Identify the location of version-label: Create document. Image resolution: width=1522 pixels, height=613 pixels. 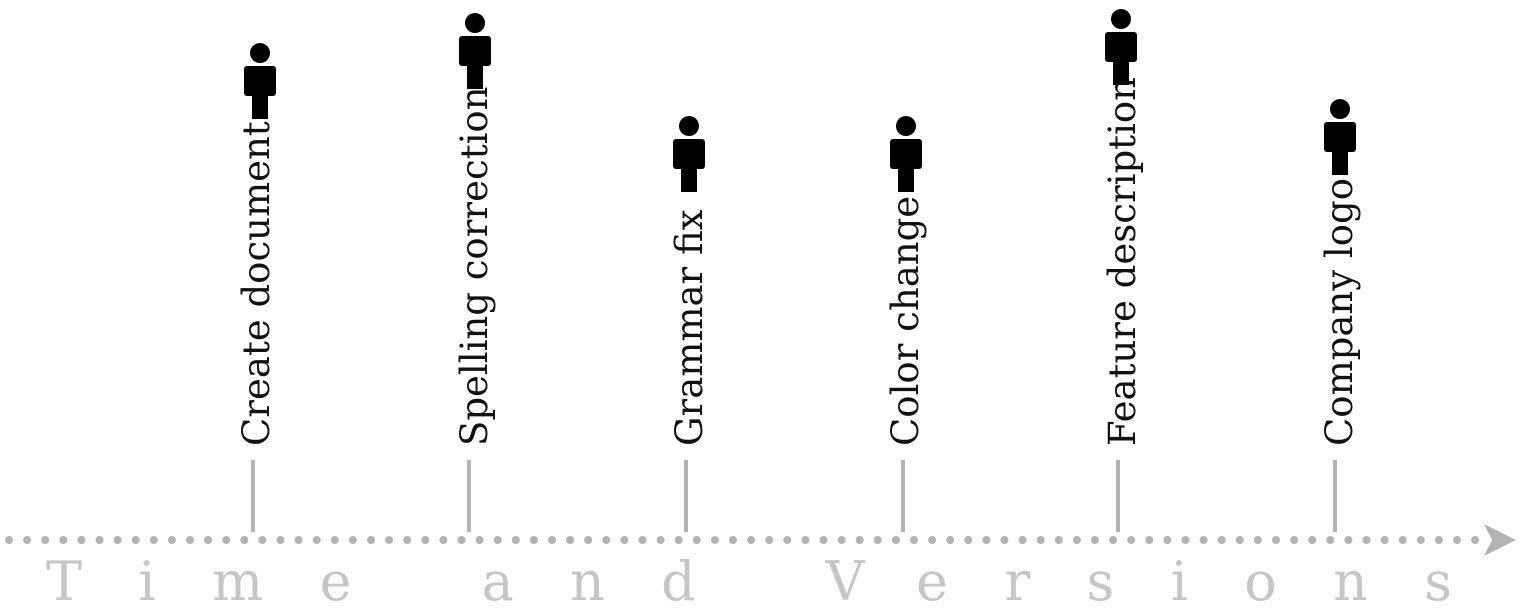
(256, 283).